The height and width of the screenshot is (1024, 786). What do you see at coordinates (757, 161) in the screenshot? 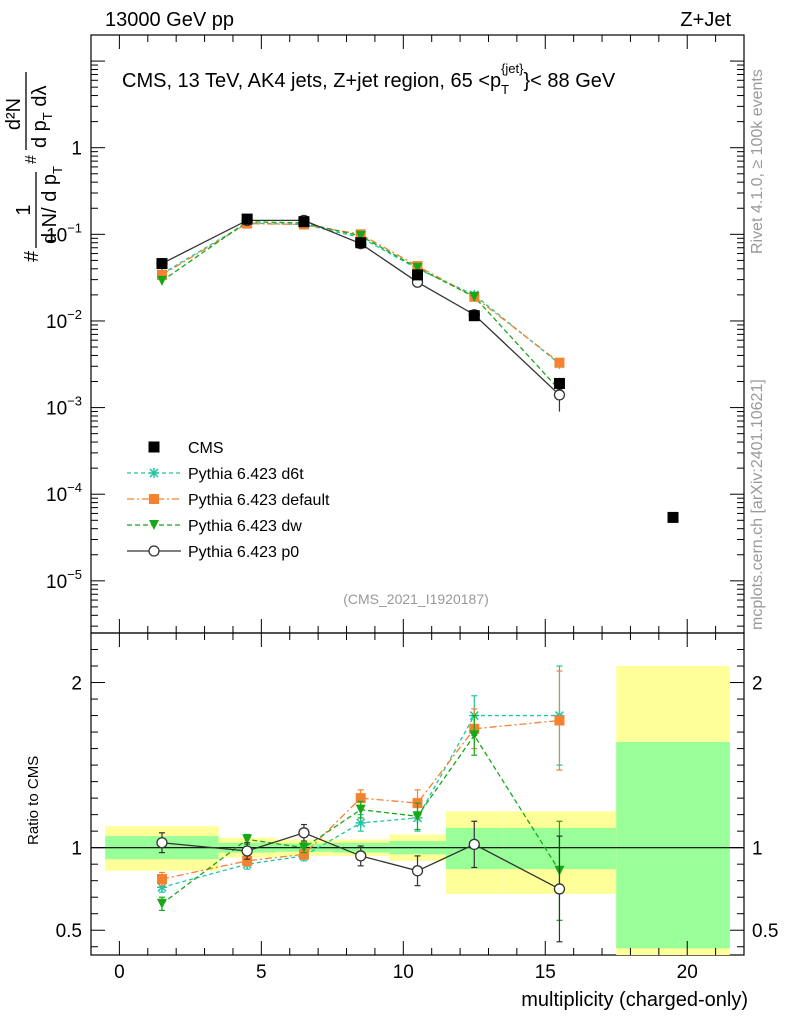
I see `rivet-label: Rivet 4.1.0, ≥ 100k events` at bounding box center [757, 161].